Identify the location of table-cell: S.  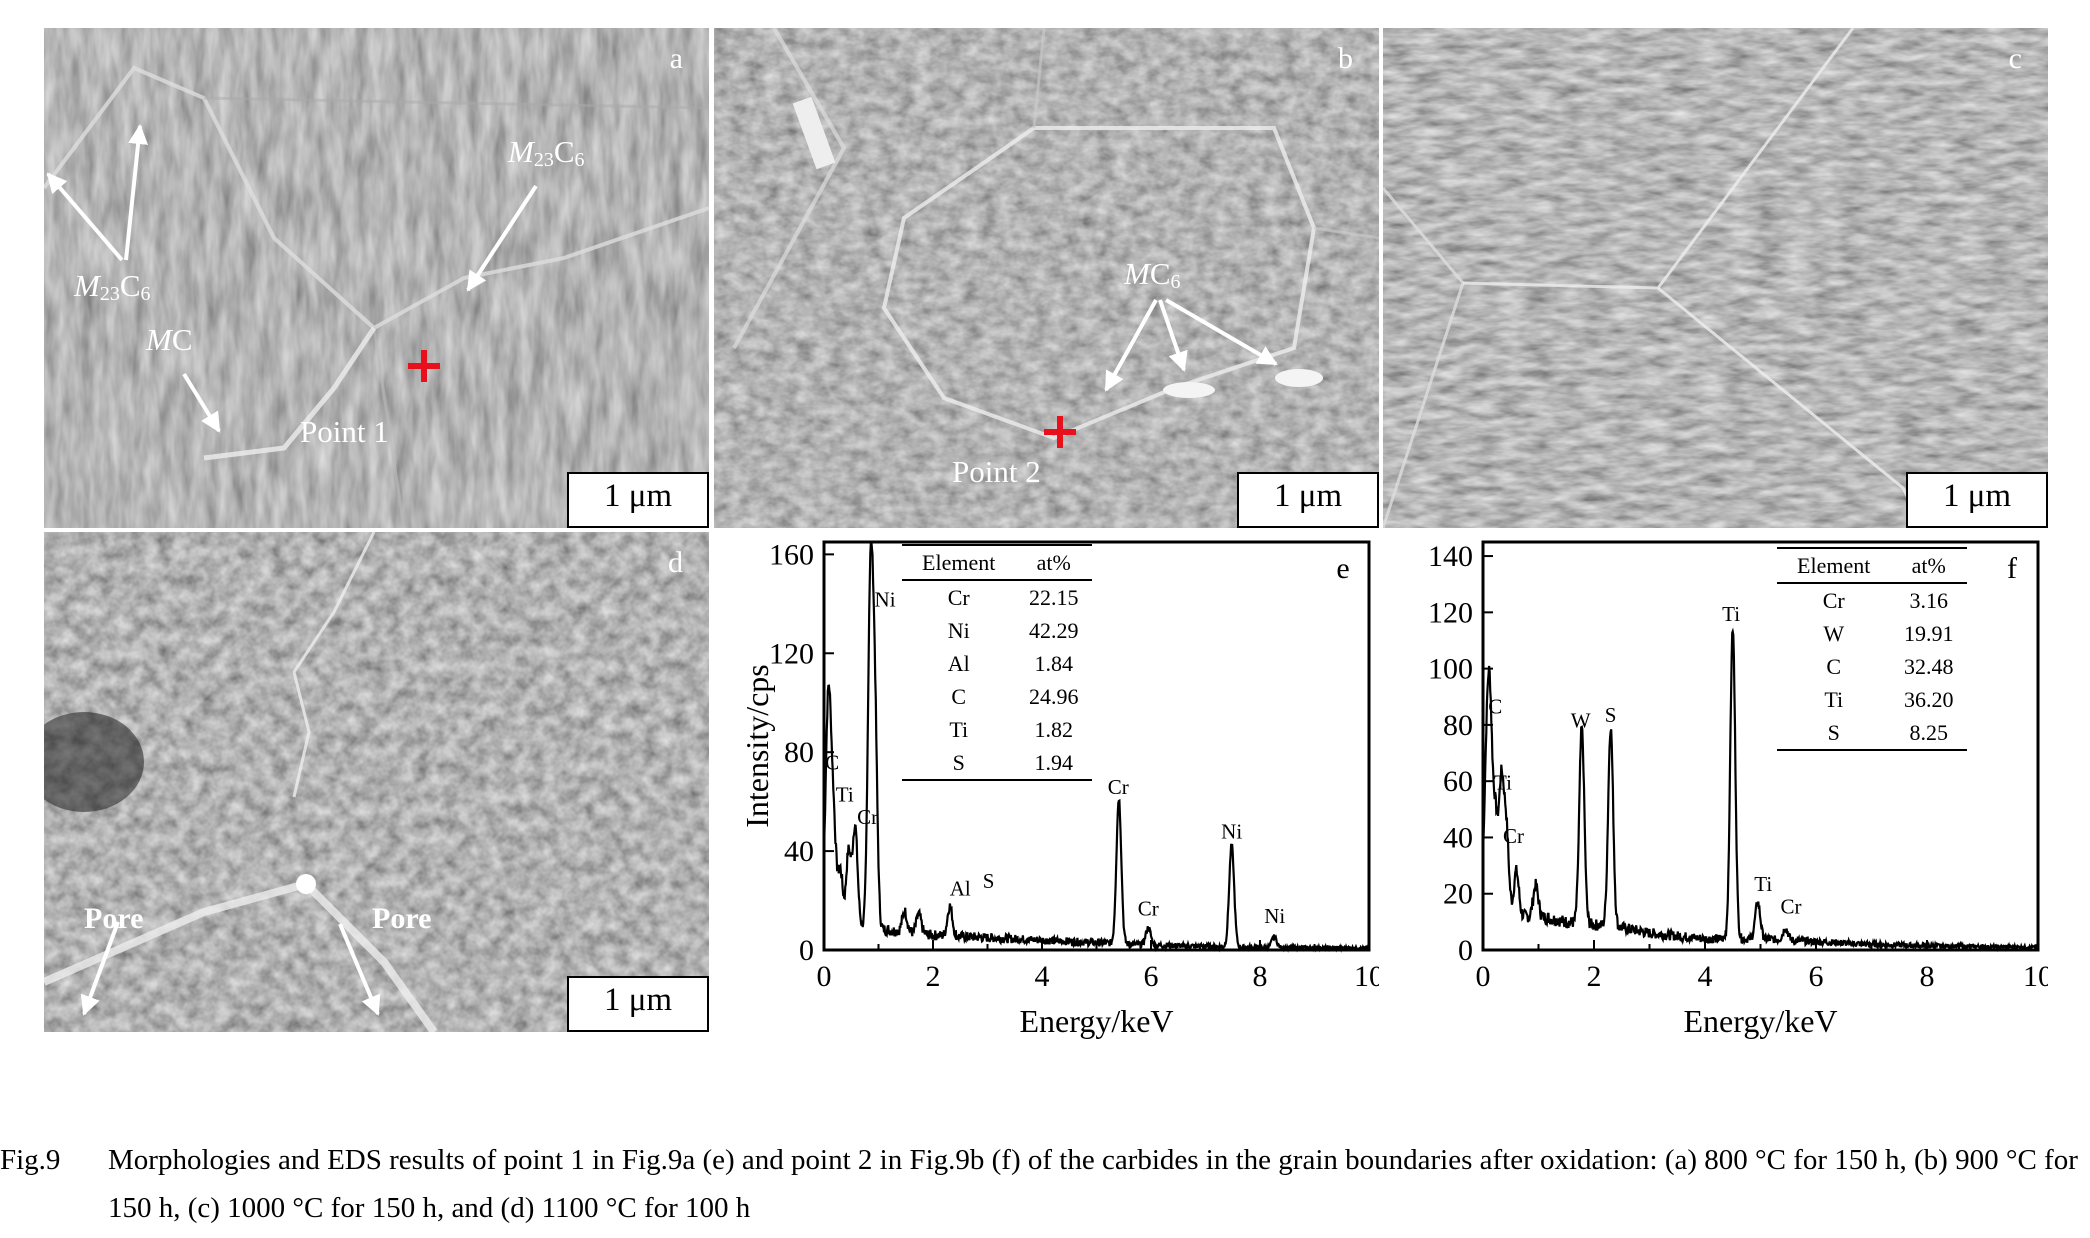
(958, 762).